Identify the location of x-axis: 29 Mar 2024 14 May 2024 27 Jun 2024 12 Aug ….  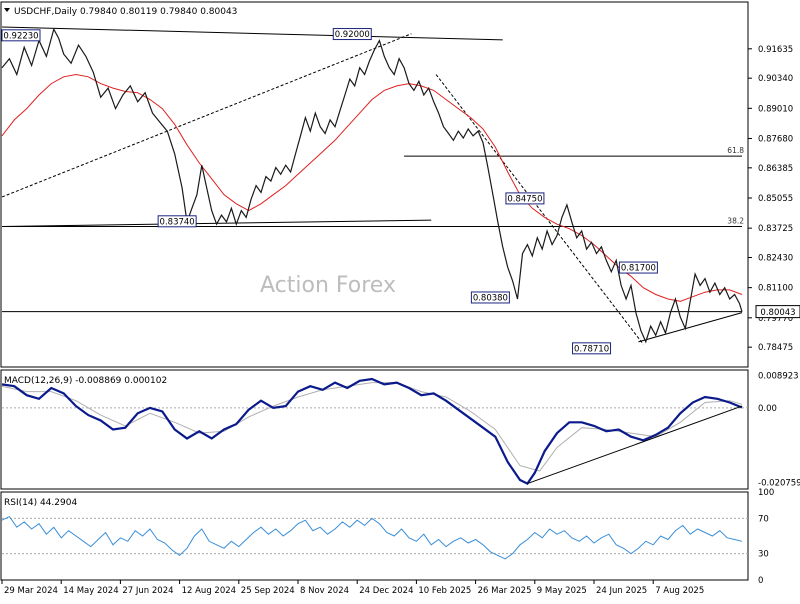
(352, 588).